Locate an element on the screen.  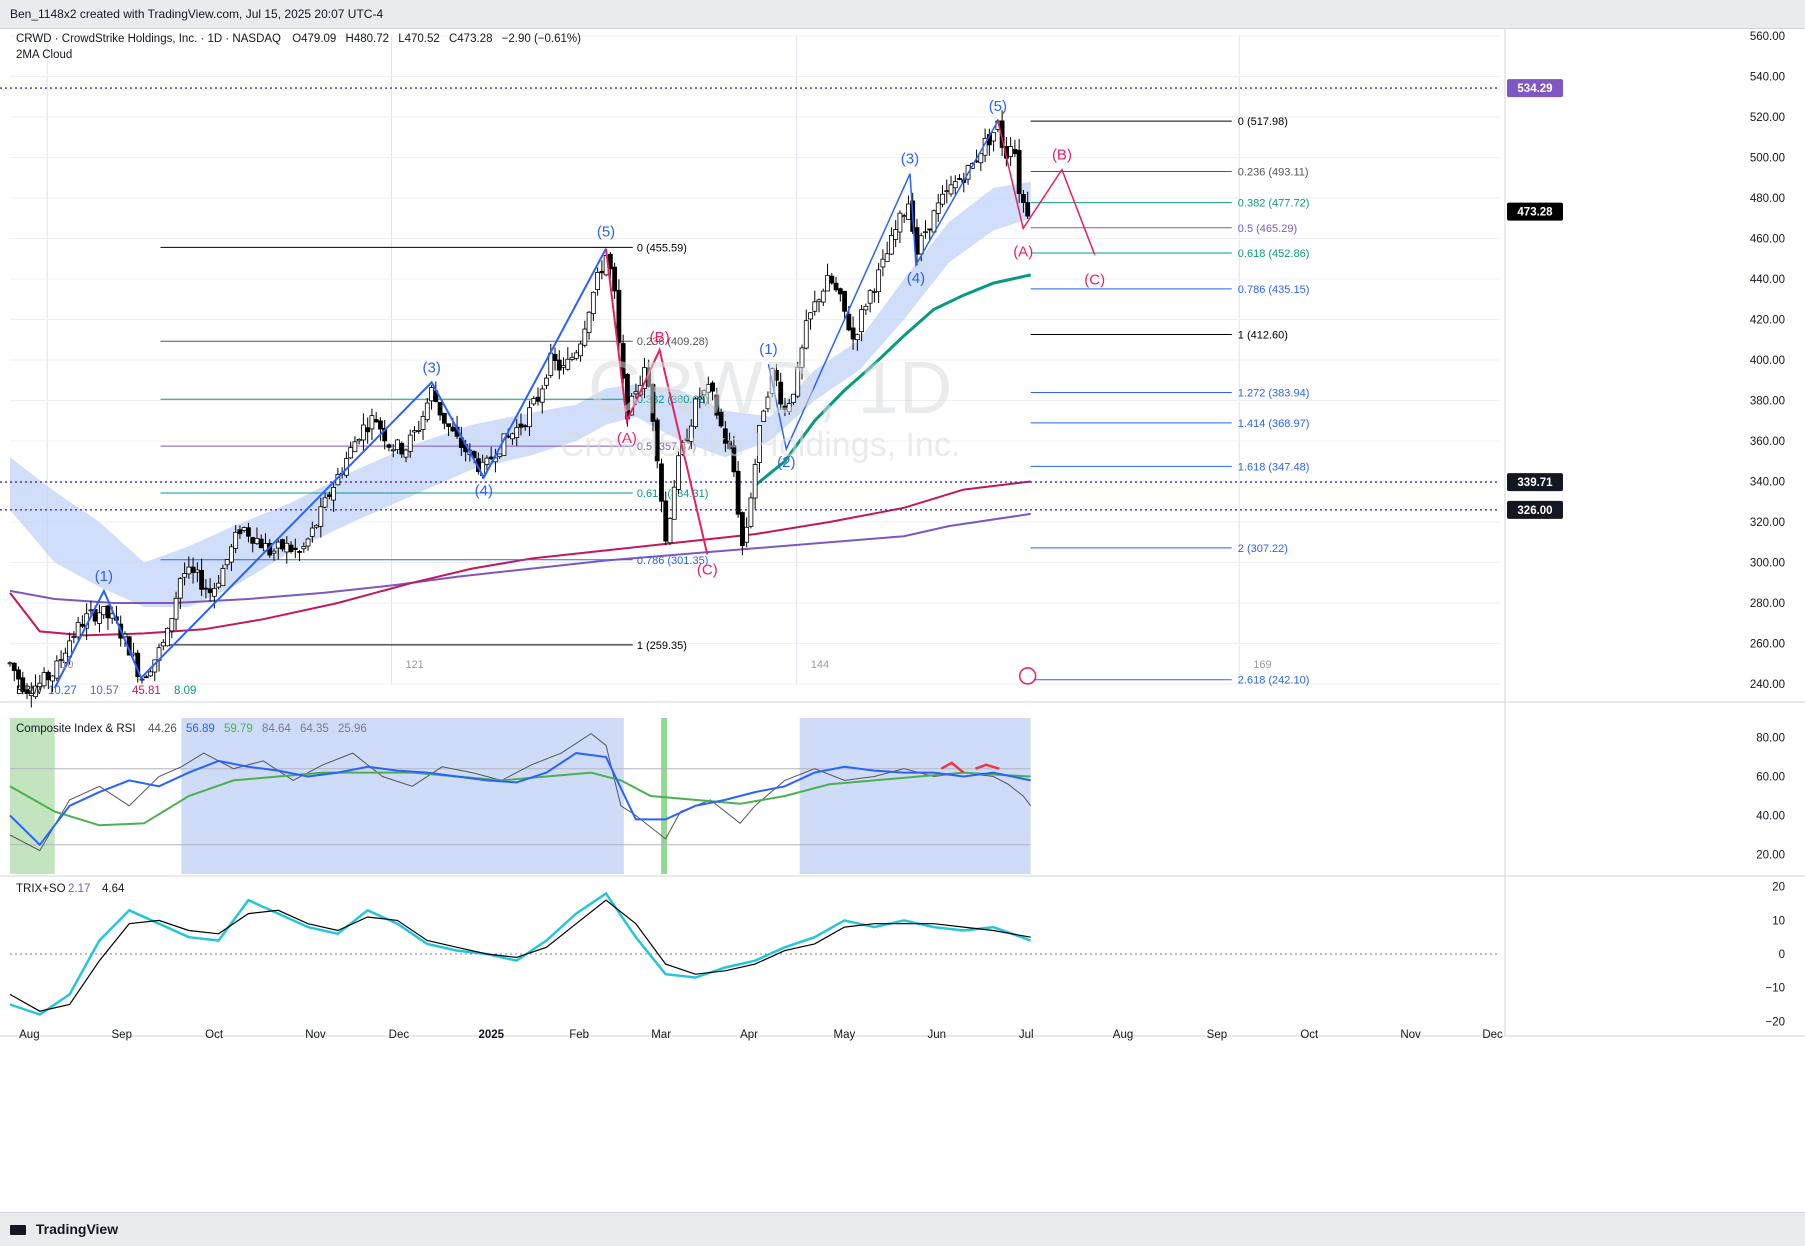
time-axis-label: Feb is located at coordinates (579, 1035).